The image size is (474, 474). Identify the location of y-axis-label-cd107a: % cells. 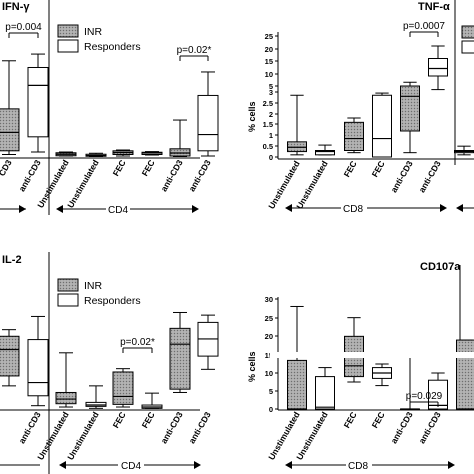
(252, 366).